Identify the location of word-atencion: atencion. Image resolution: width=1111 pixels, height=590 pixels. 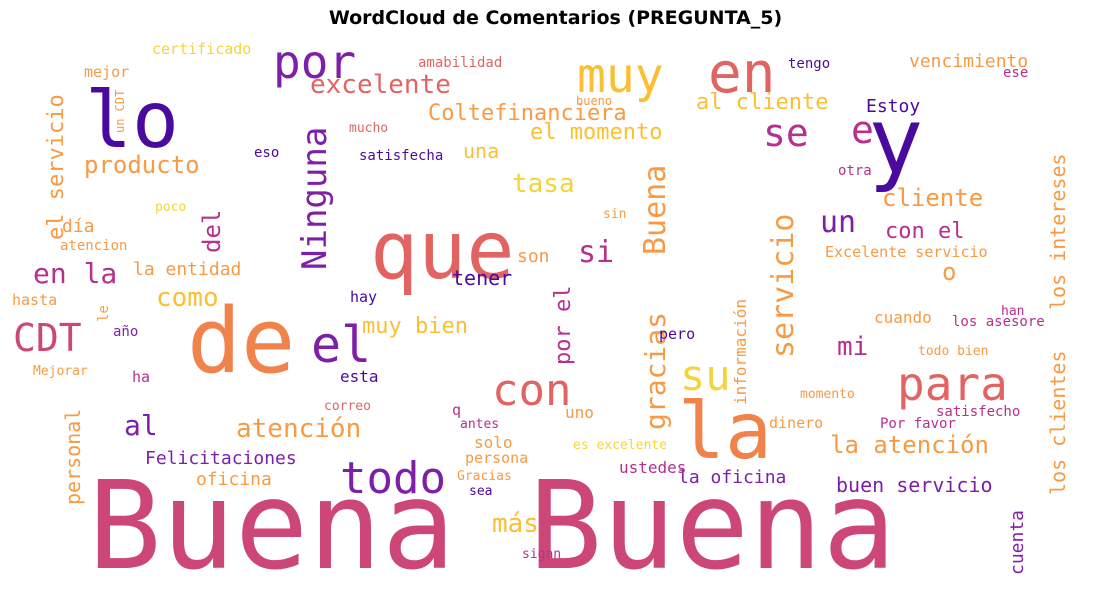
(93, 246).